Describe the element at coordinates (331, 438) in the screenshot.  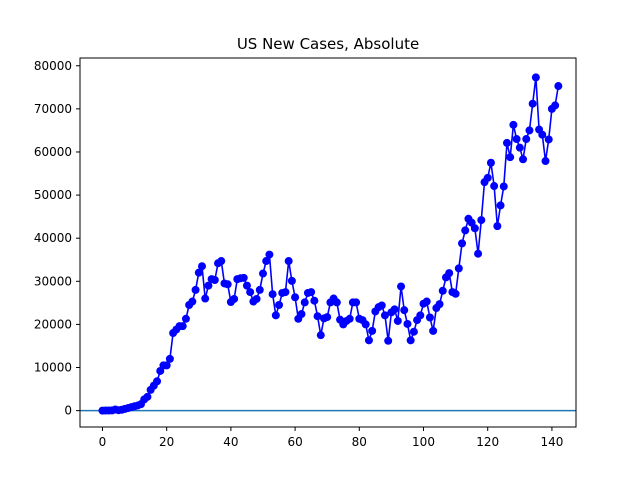
I see `x-axis: 0 20 40 60 80 100 120 140` at that location.